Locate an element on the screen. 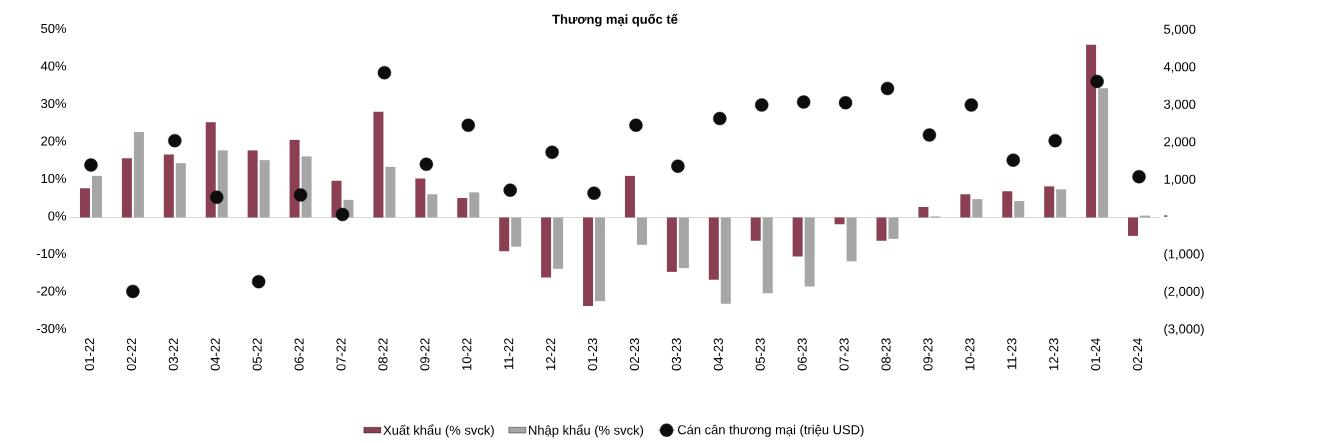 This screenshot has height=443, width=1317. x-tick-label: 02-23 is located at coordinates (634, 354).